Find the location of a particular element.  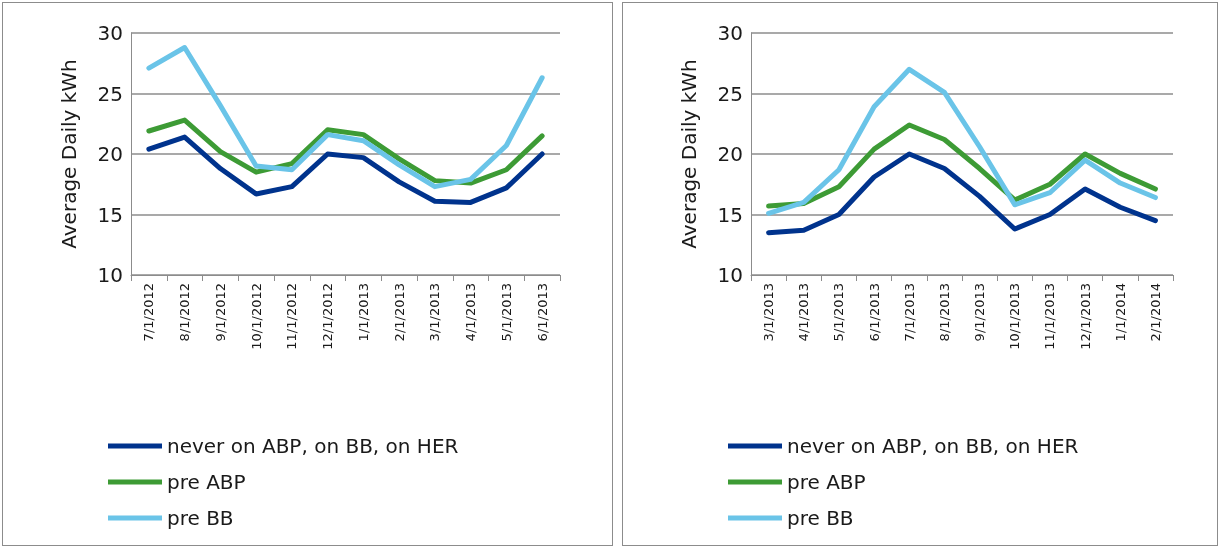

x-tick-label: 9/1/2012 is located at coordinates (220, 312).